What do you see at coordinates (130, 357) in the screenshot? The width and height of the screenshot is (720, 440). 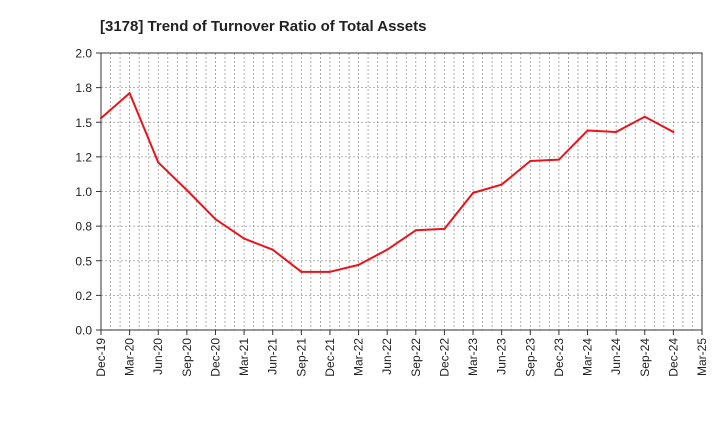 I see `x-tick-label: Mar-20` at bounding box center [130, 357].